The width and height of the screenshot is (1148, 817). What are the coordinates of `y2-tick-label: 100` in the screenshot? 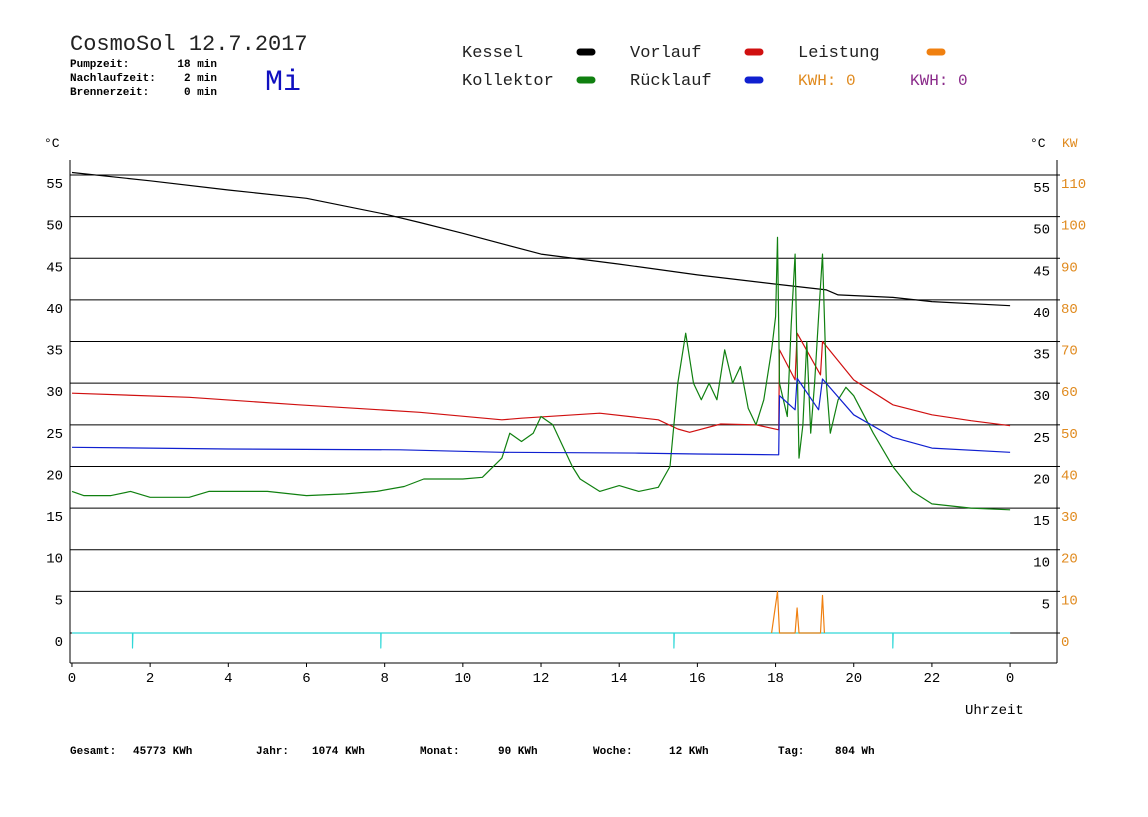 It's located at (1073, 227).